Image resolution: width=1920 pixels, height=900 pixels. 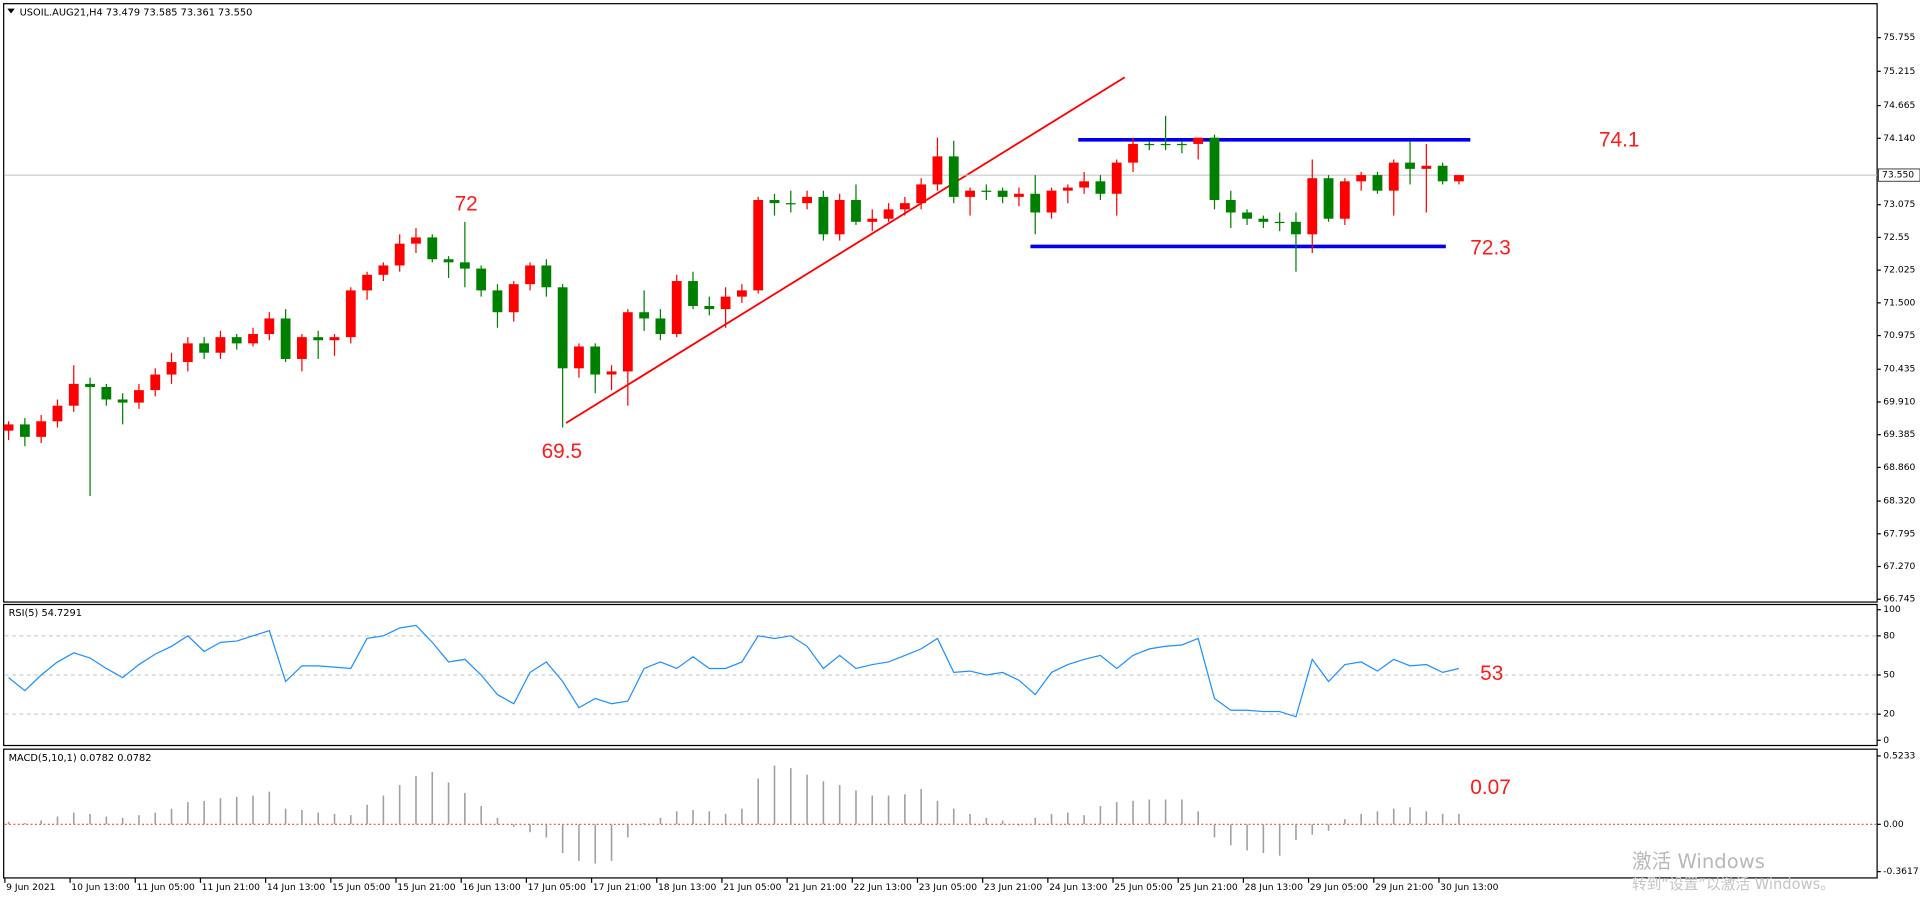 What do you see at coordinates (1899, 138) in the screenshot?
I see `y-tick-label: 74.140` at bounding box center [1899, 138].